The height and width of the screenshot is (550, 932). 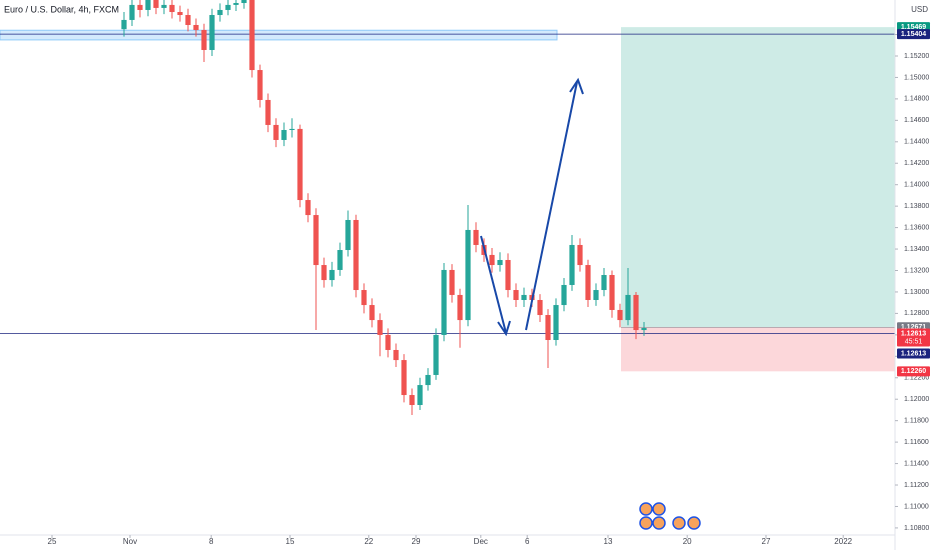 I want to click on y-tick-label: 1.12800, so click(x=916, y=313).